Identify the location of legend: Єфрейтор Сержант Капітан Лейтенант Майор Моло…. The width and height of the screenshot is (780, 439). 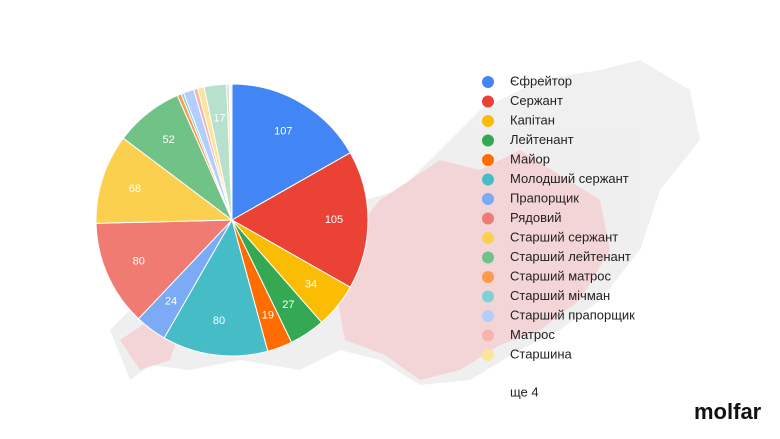
(558, 217).